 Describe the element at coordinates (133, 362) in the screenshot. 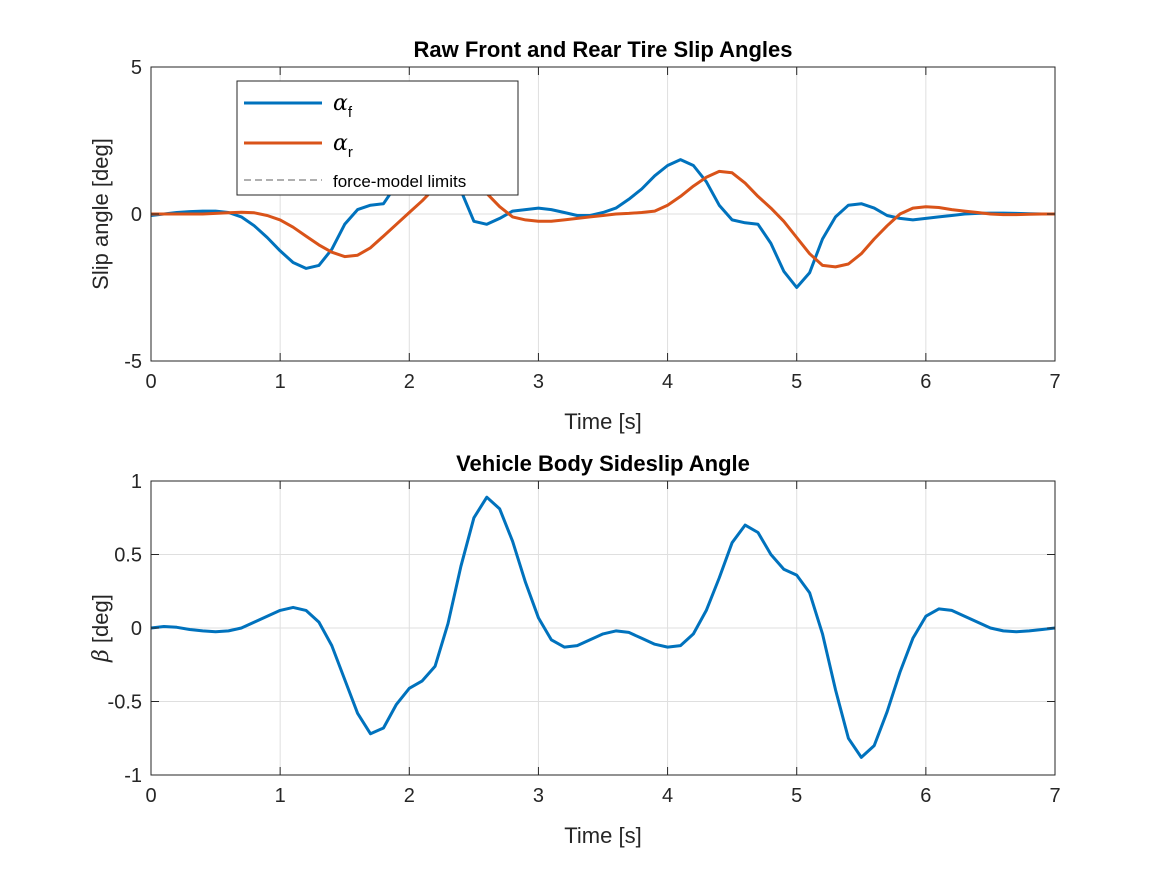

I see `y-tick-label: -5` at that location.